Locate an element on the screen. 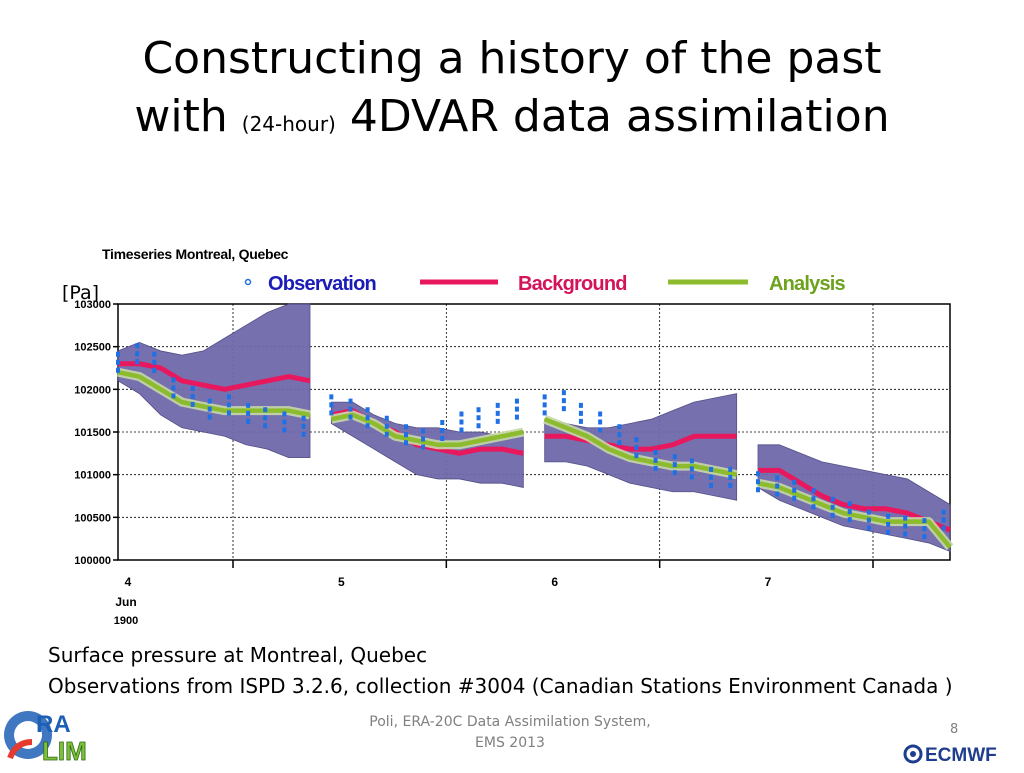 Image resolution: width=1024 pixels, height=773 pixels. x-tick-label: 6 is located at coordinates (554, 582).